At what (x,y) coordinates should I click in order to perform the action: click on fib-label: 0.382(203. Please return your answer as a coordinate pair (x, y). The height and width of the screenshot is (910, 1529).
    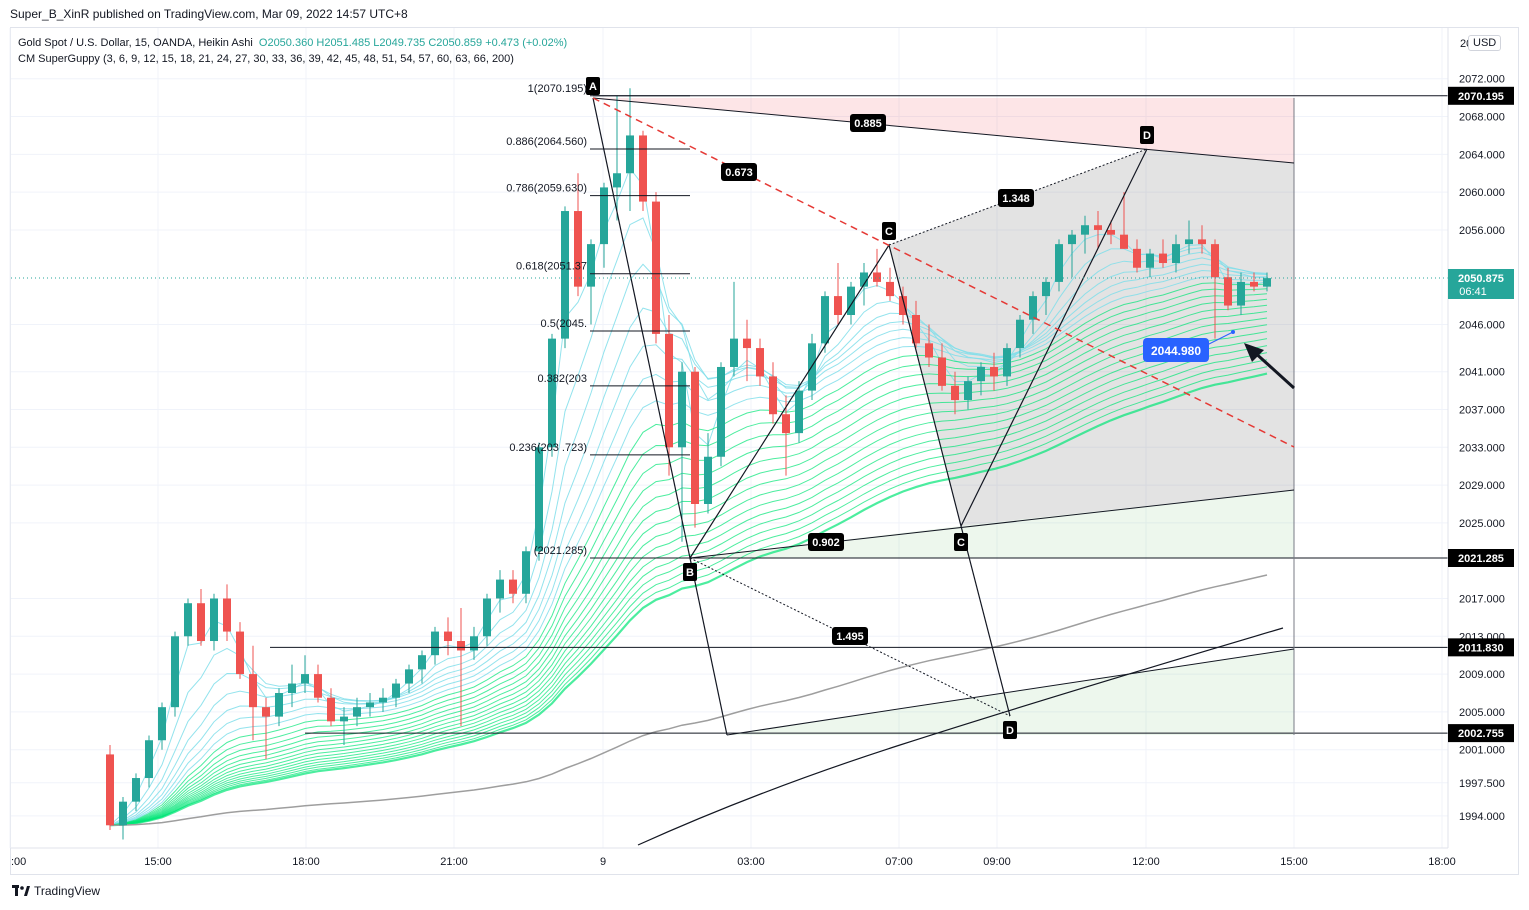
    Looking at the image, I should click on (562, 379).